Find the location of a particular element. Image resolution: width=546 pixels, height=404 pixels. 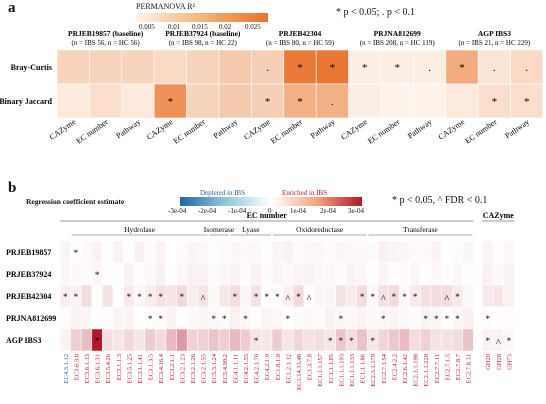

row-label: PRJEB37924 is located at coordinates (28, 274).